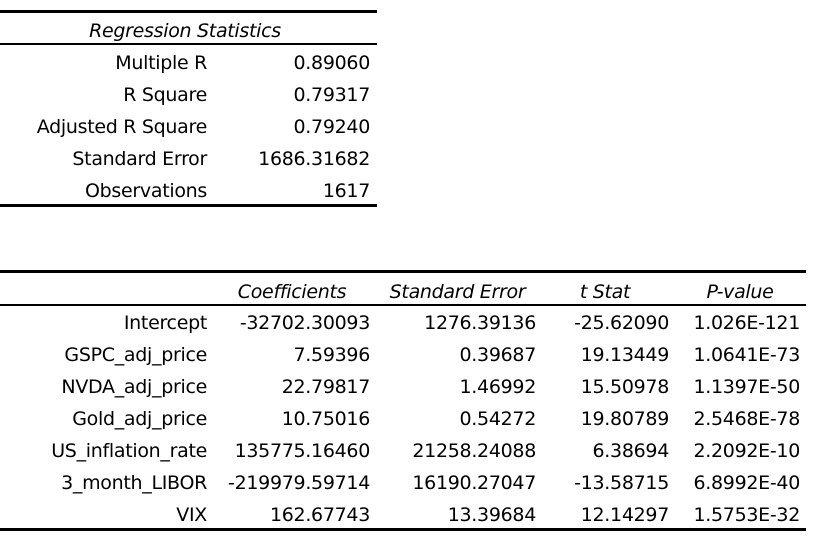 Image resolution: width=830 pixels, height=556 pixels. Describe the element at coordinates (165, 95) in the screenshot. I see `stats-label-r-square: R Square` at that location.